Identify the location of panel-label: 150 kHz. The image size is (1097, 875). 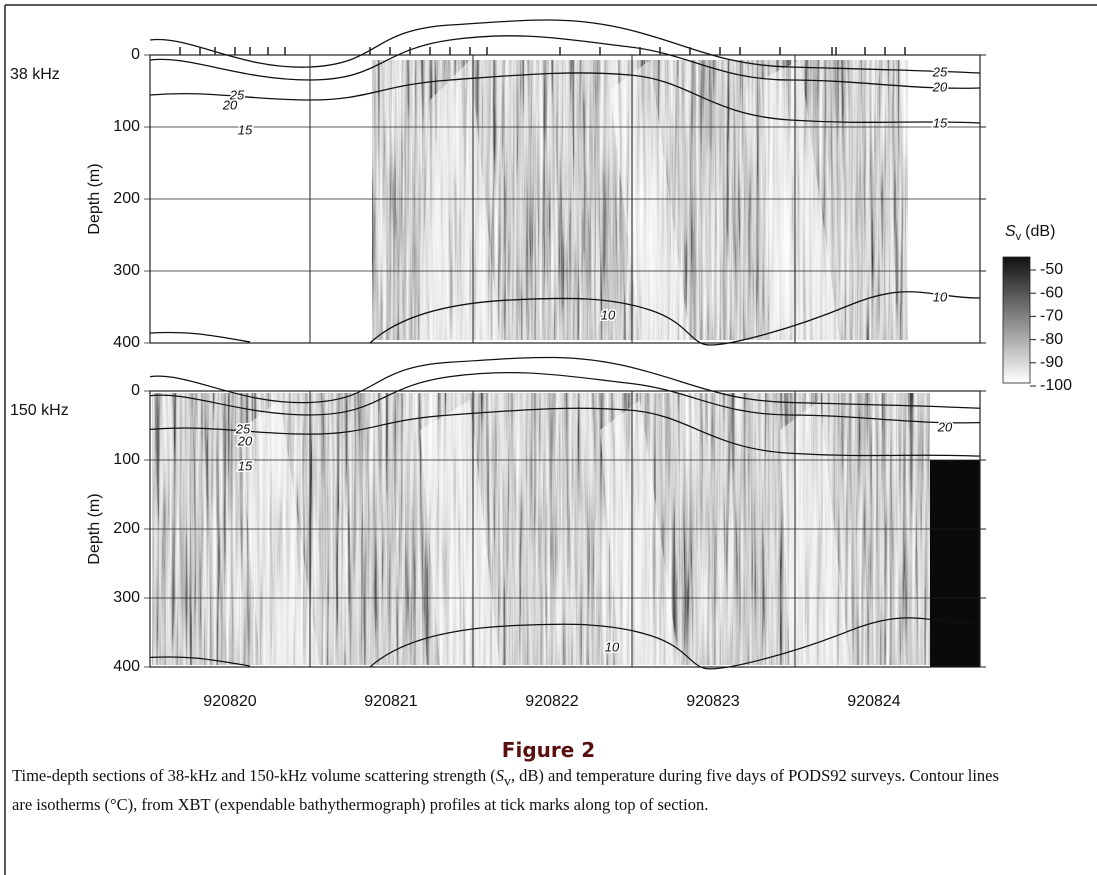
(39, 410).